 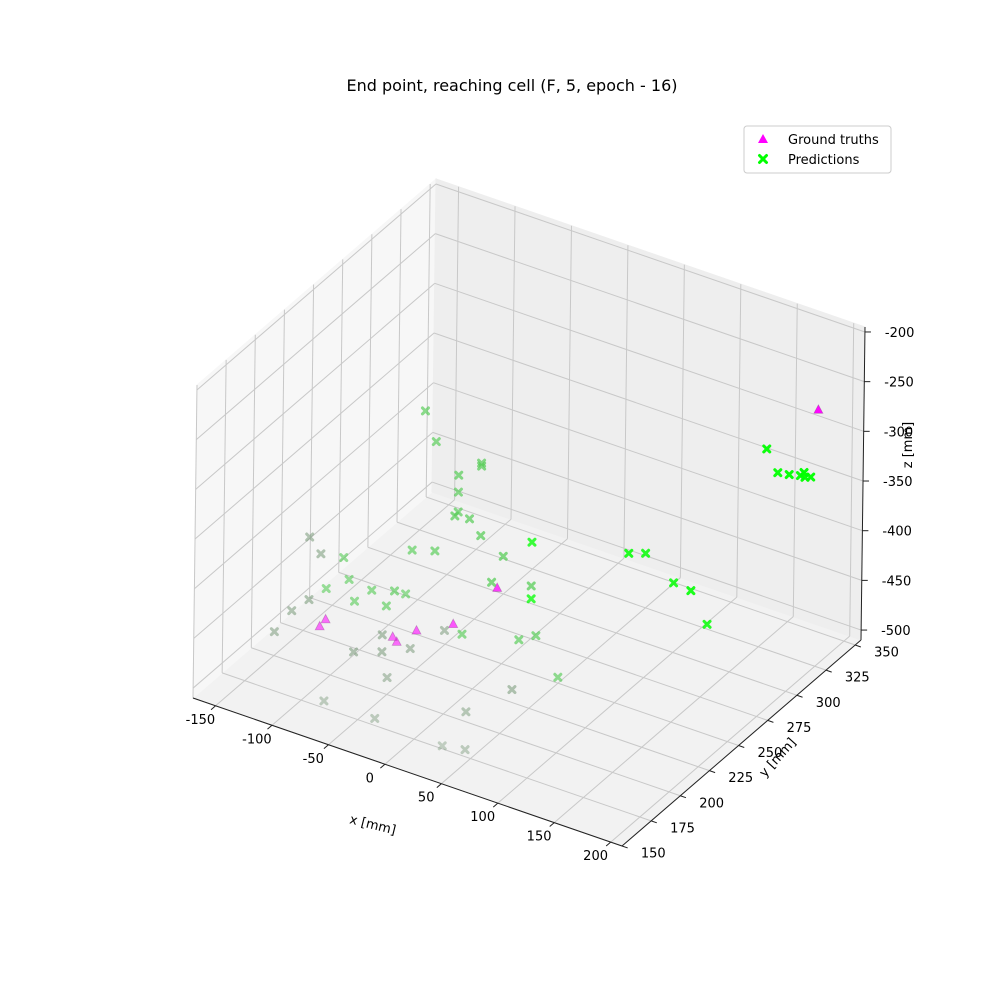 I want to click on z-tick-label: -500, so click(x=896, y=631).